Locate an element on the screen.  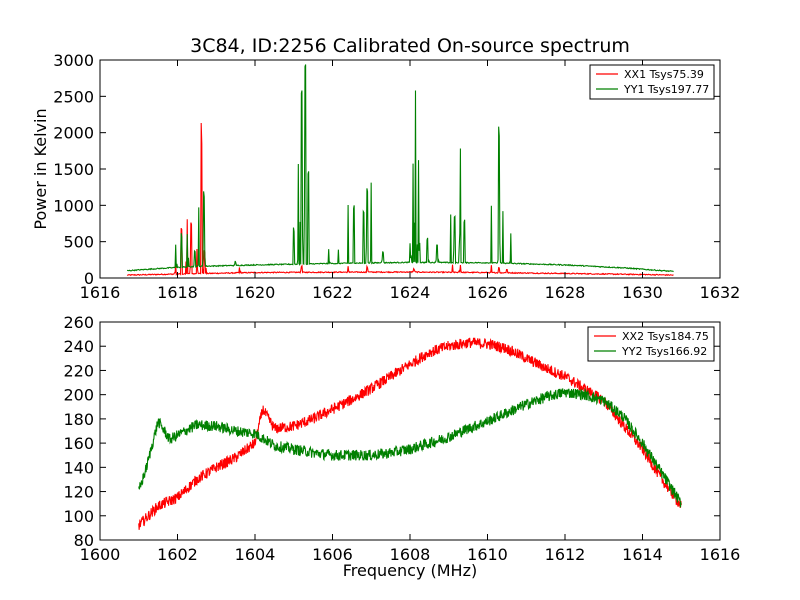
bottom-ytick-label: 100 is located at coordinates (78, 516).